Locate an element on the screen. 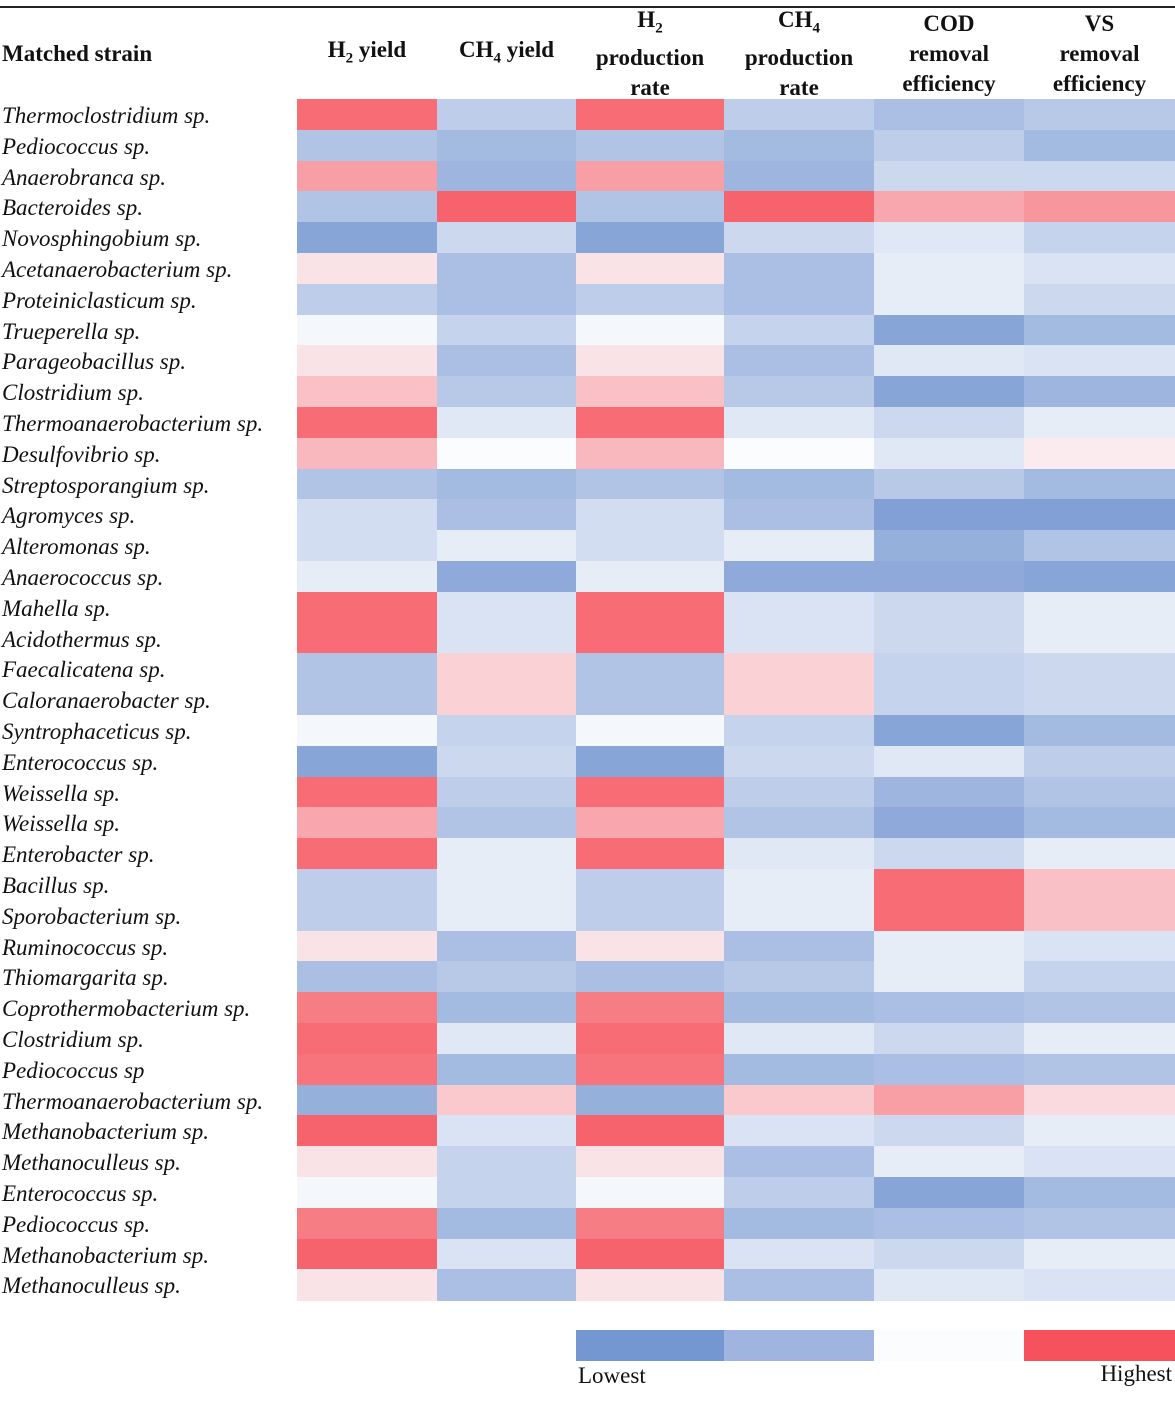 Image resolution: width=1175 pixels, height=1407 pixels. strain-label: Coprothermobacterium sp. is located at coordinates (126, 1009).